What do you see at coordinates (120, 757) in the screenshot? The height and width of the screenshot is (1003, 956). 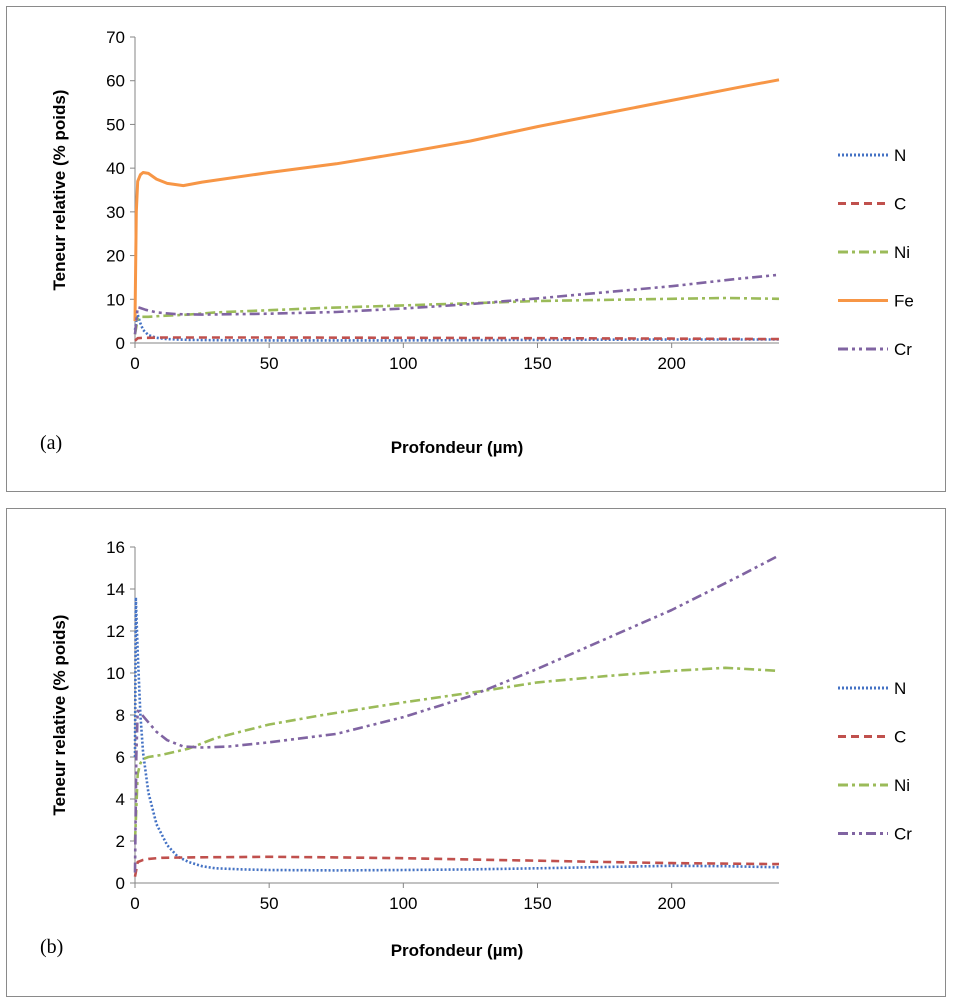 I see `y-tick-label: 6` at bounding box center [120, 757].